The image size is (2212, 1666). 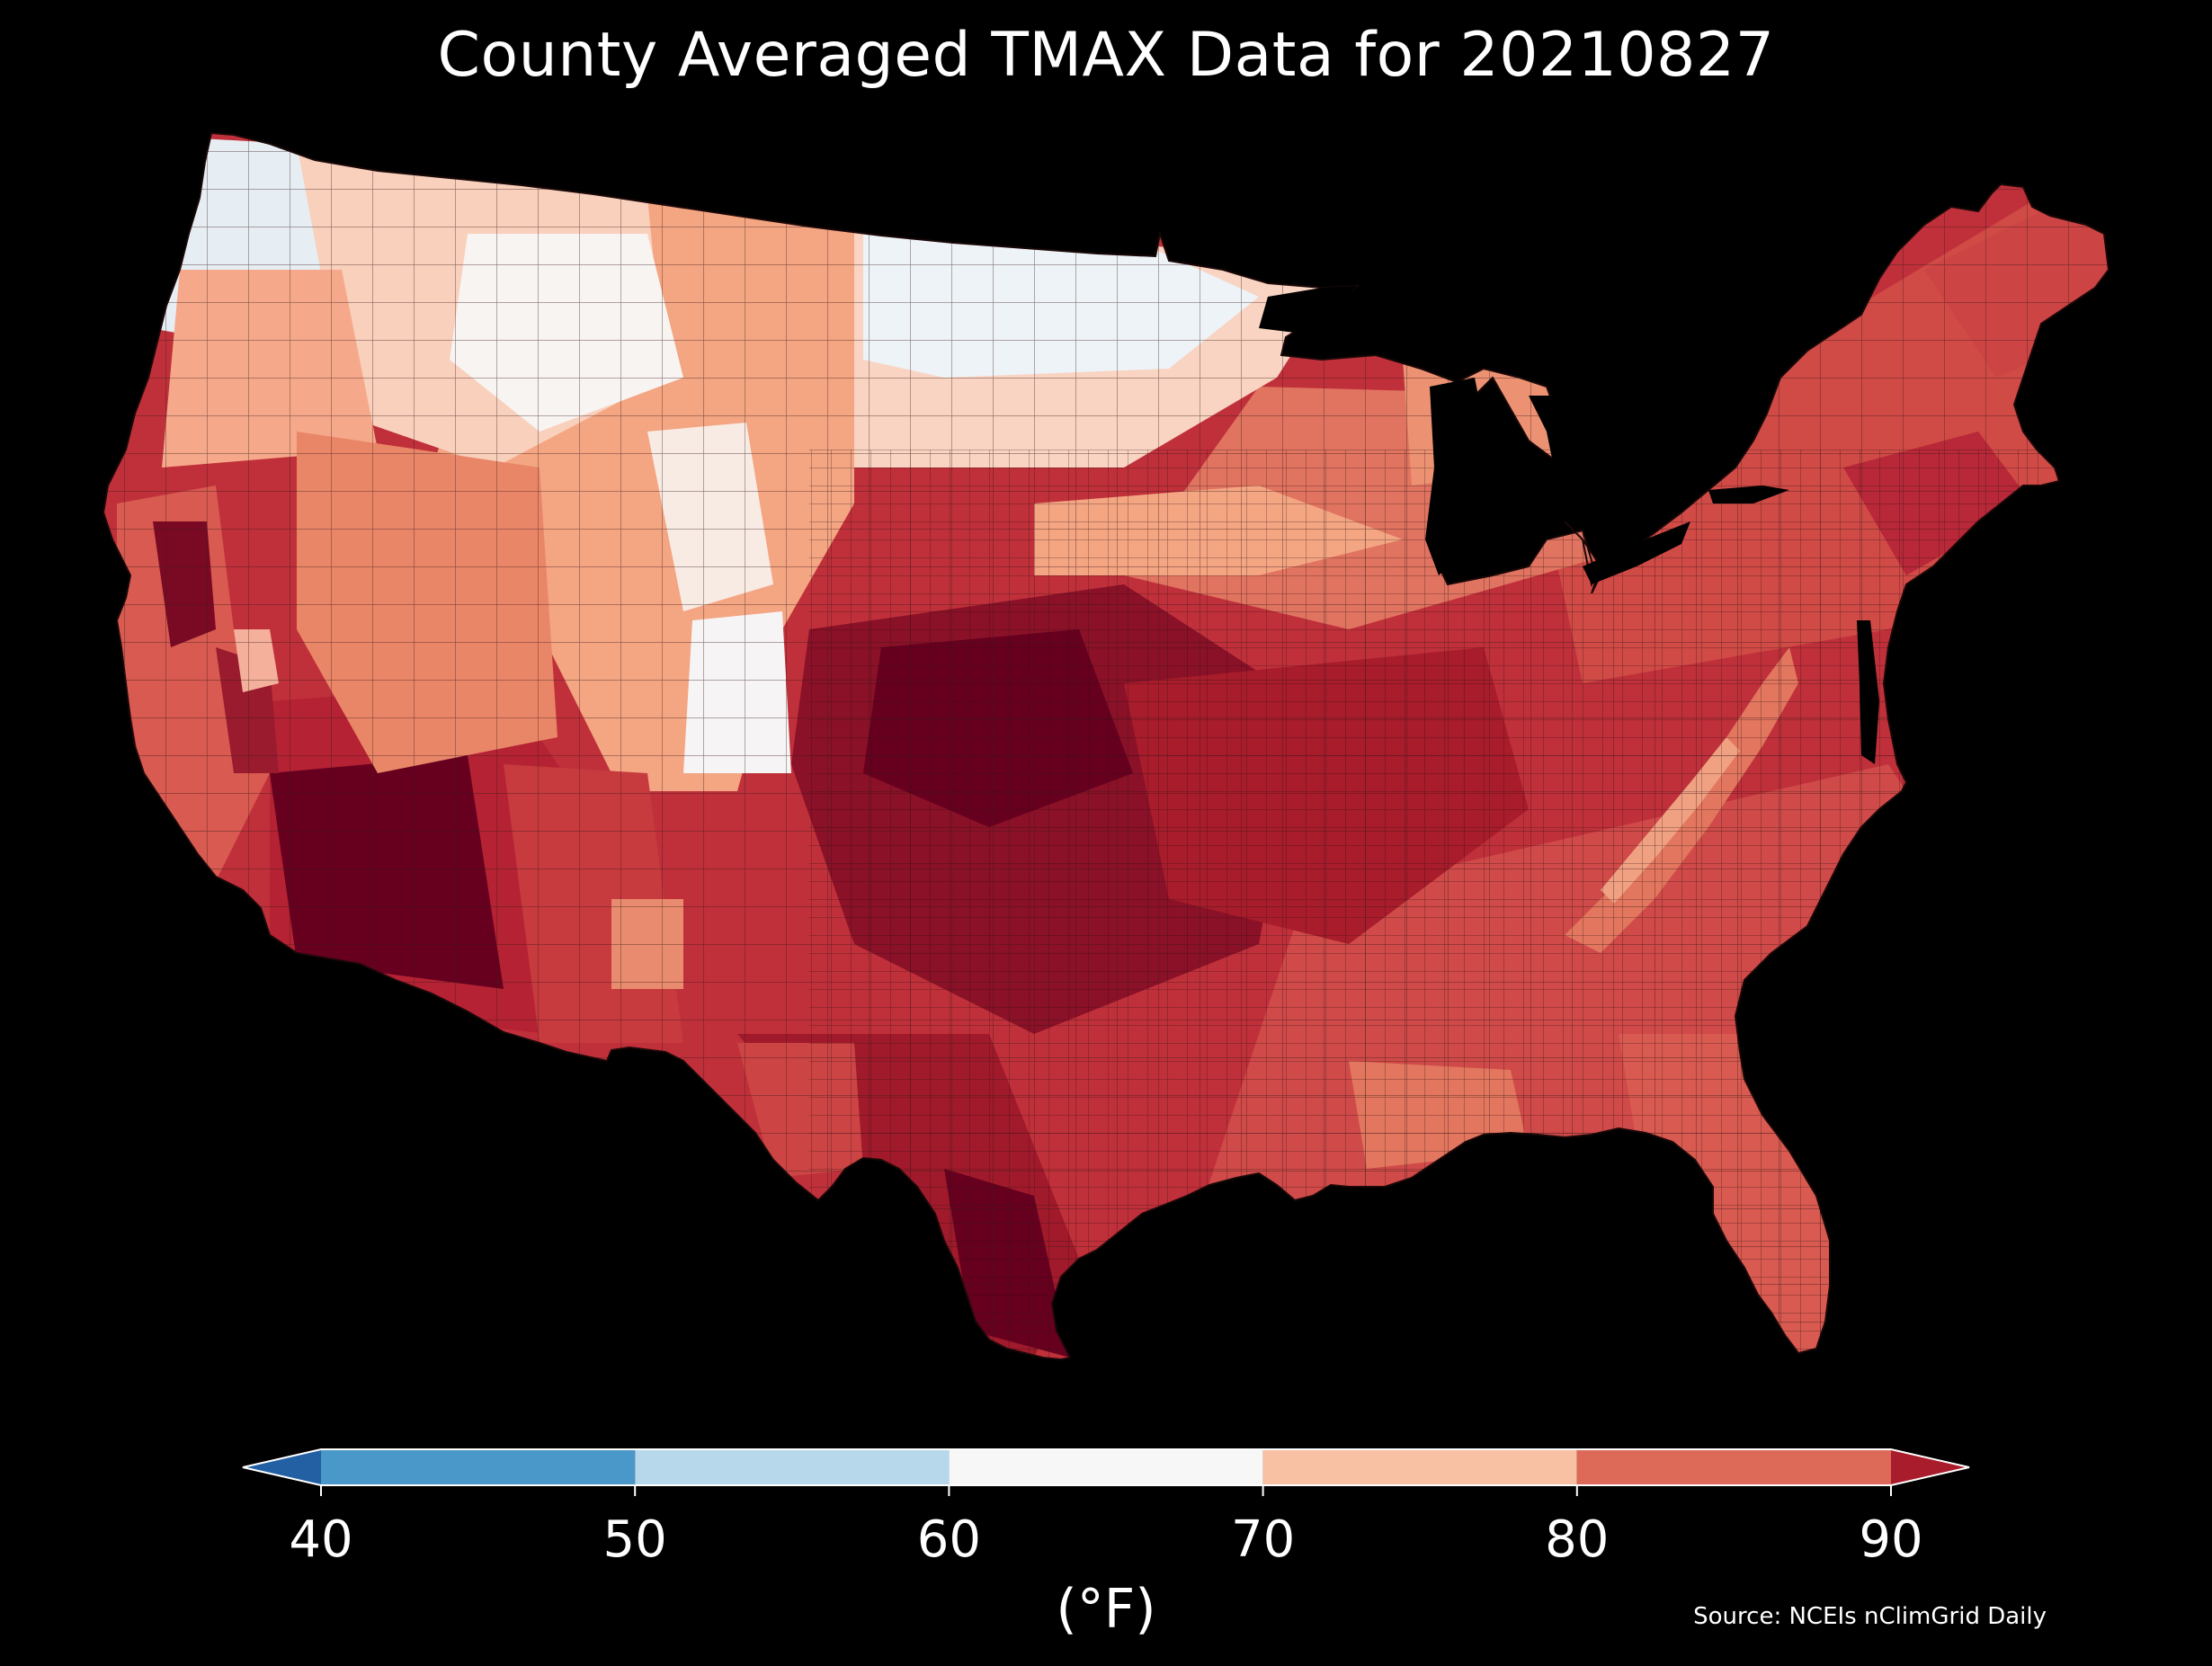 What do you see at coordinates (321, 1540) in the screenshot?
I see `tick-label-40: 40` at bounding box center [321, 1540].